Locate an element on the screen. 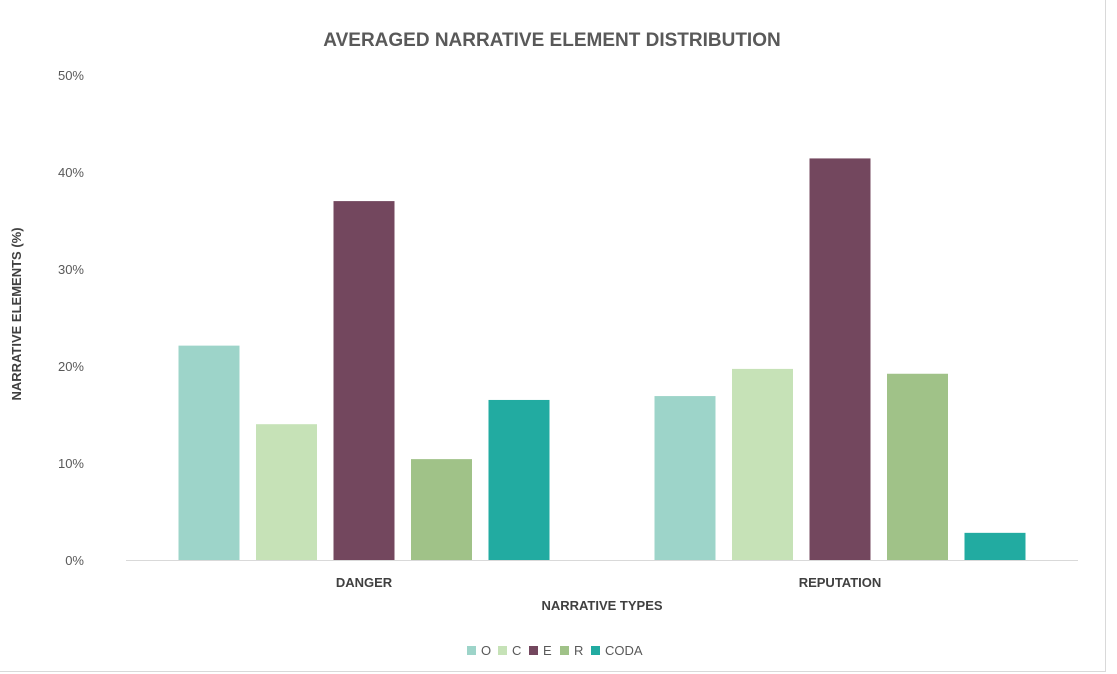 The width and height of the screenshot is (1117, 674). x-tick-label: DANGER is located at coordinates (364, 582).